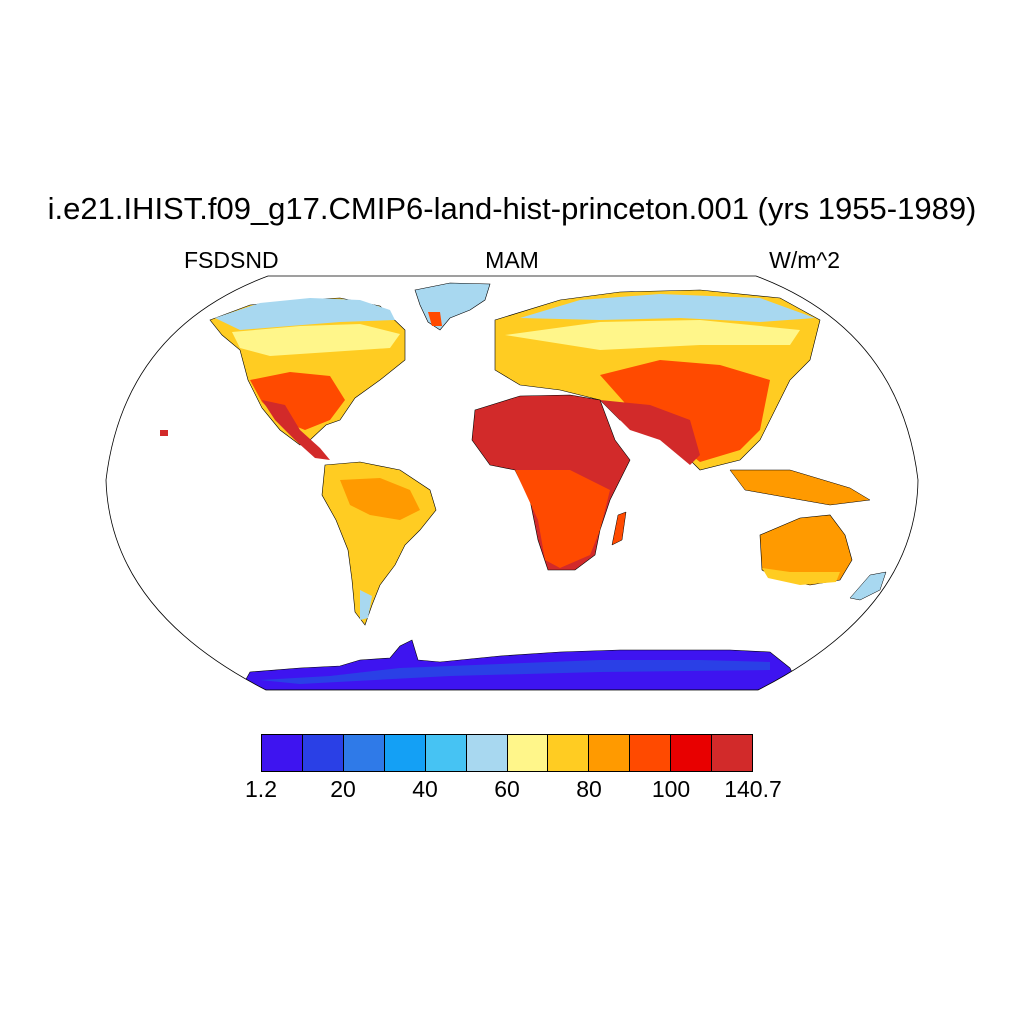 The image size is (1024, 1024). Describe the element at coordinates (667, 308) in the screenshot. I see `siberia-north` at that location.